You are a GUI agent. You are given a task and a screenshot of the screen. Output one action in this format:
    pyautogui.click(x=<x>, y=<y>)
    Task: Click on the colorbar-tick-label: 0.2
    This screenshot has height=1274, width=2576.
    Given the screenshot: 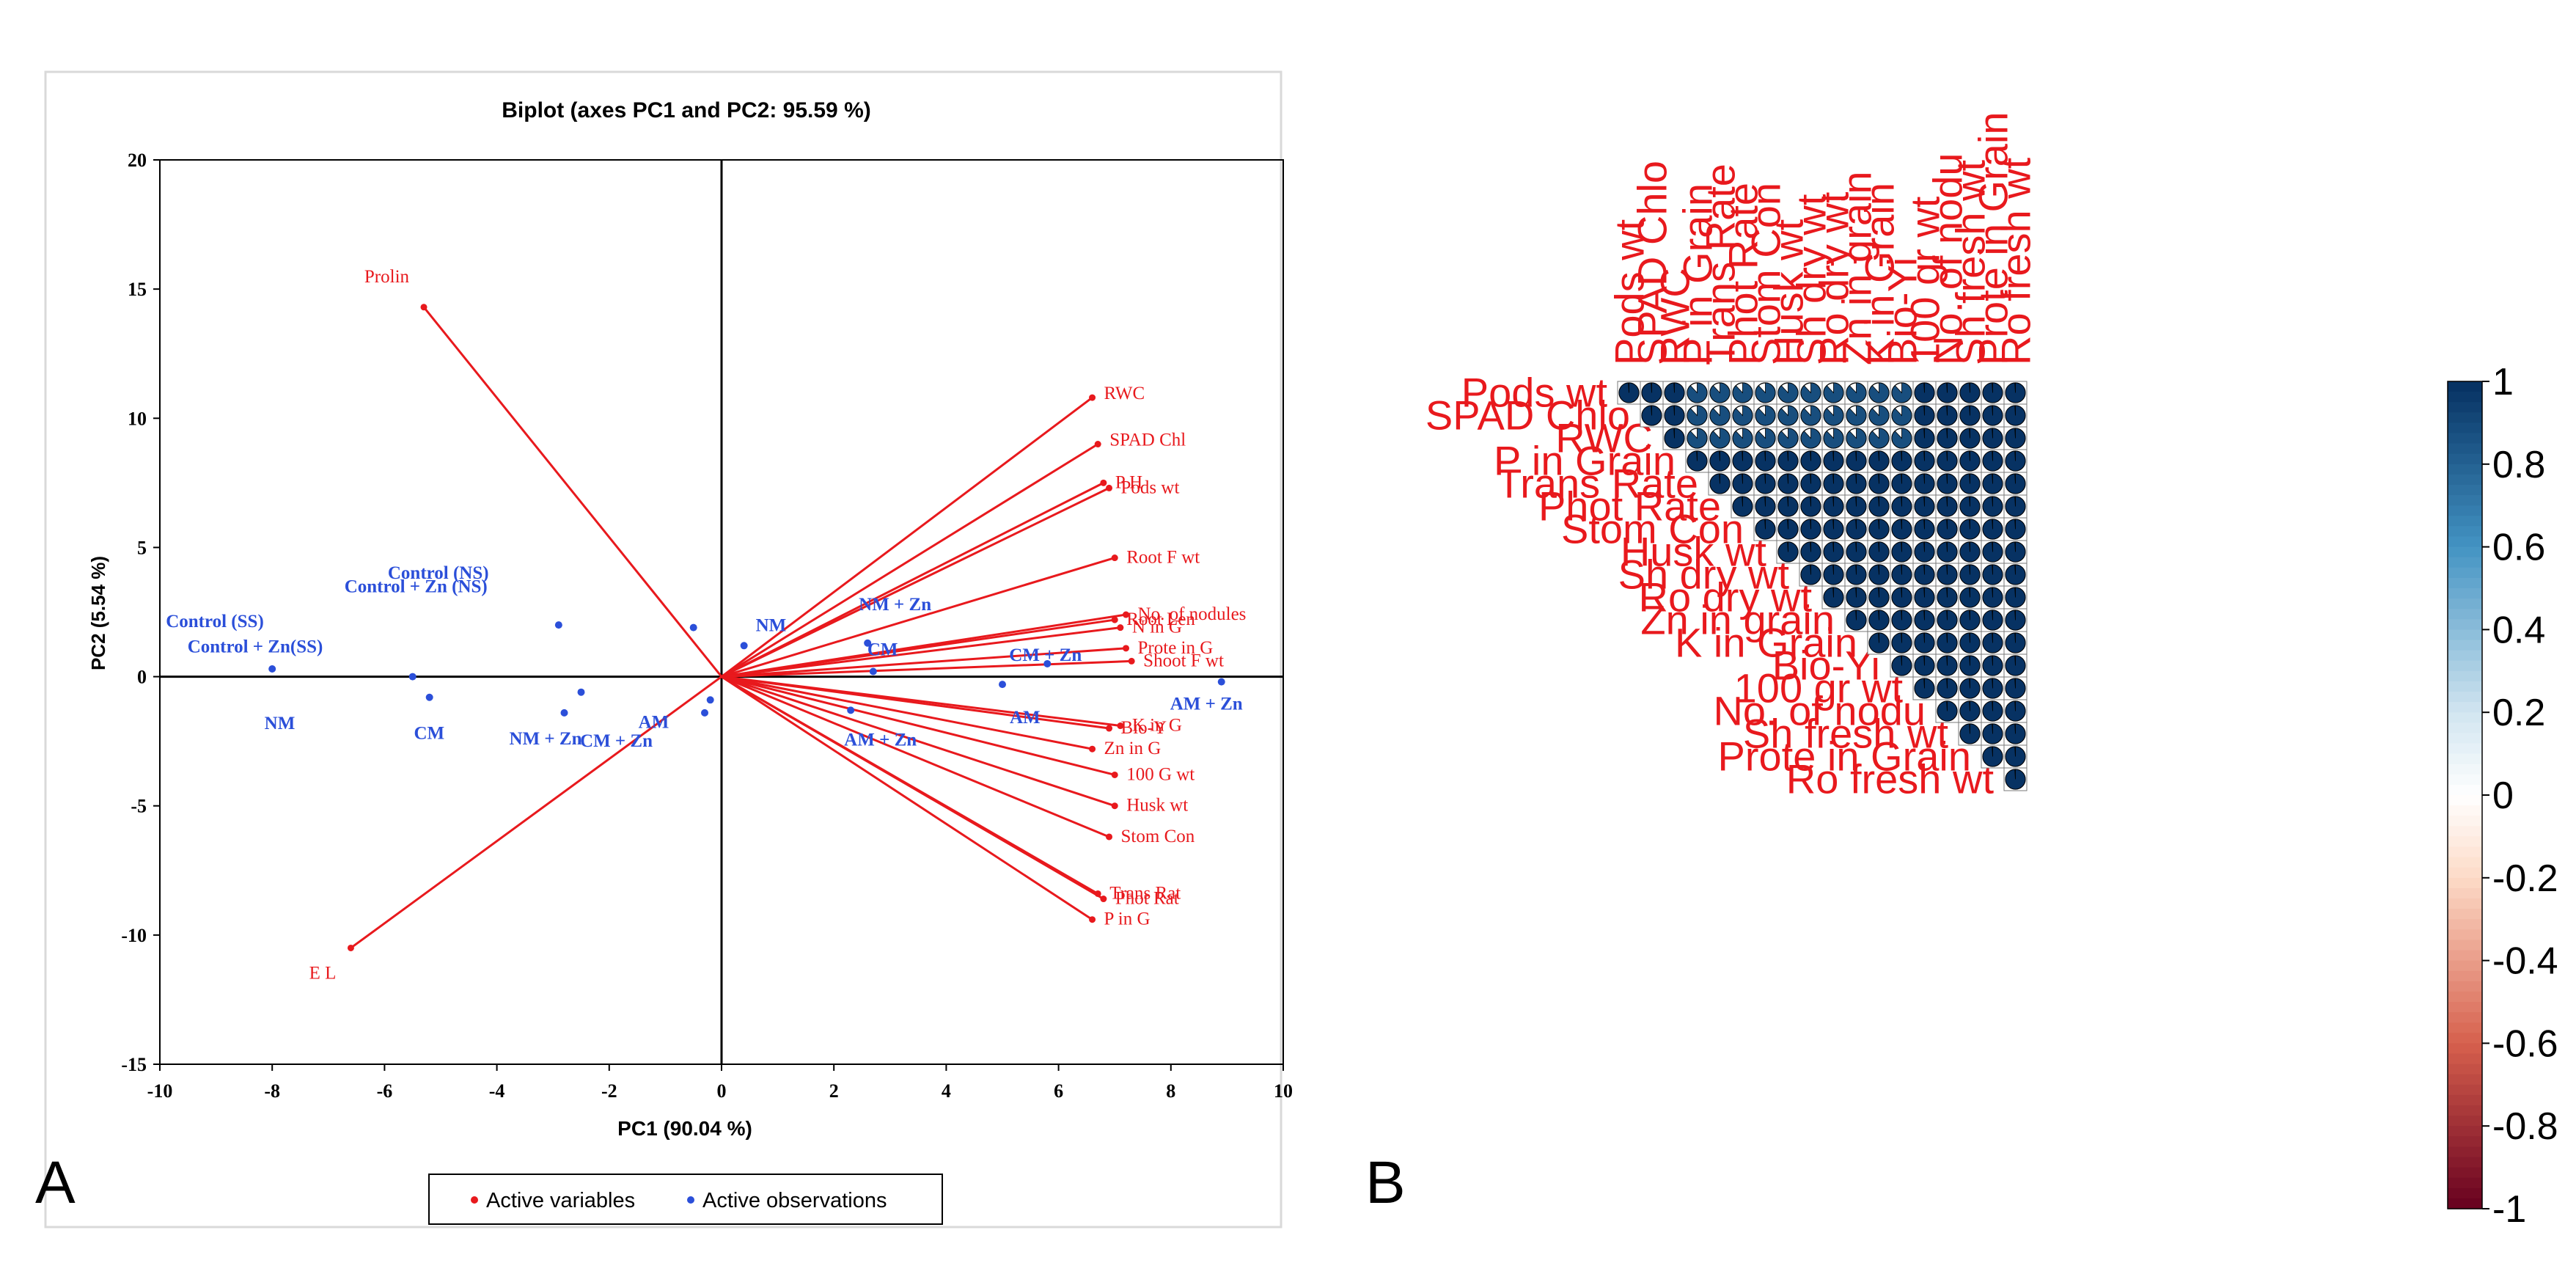 What is the action you would take?
    pyautogui.click(x=2519, y=713)
    